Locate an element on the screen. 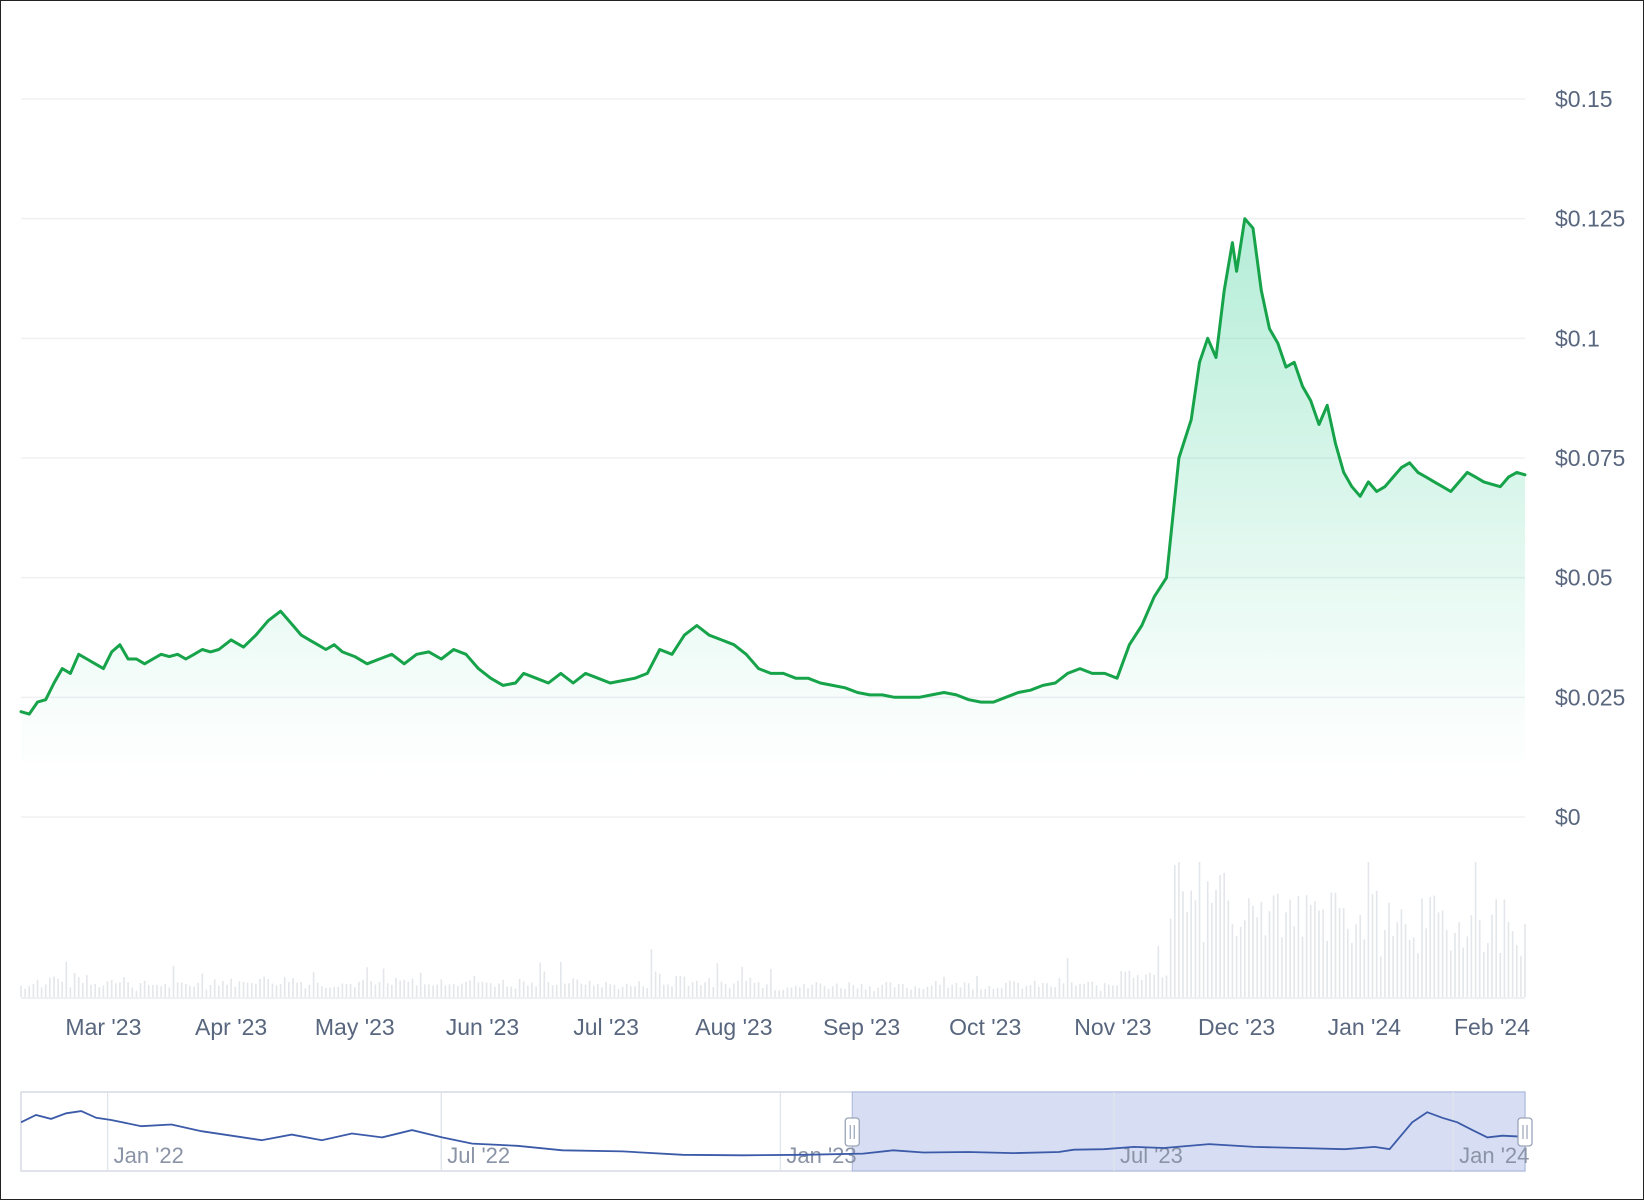  x-tick-label: Dec '23 is located at coordinates (1236, 1027).